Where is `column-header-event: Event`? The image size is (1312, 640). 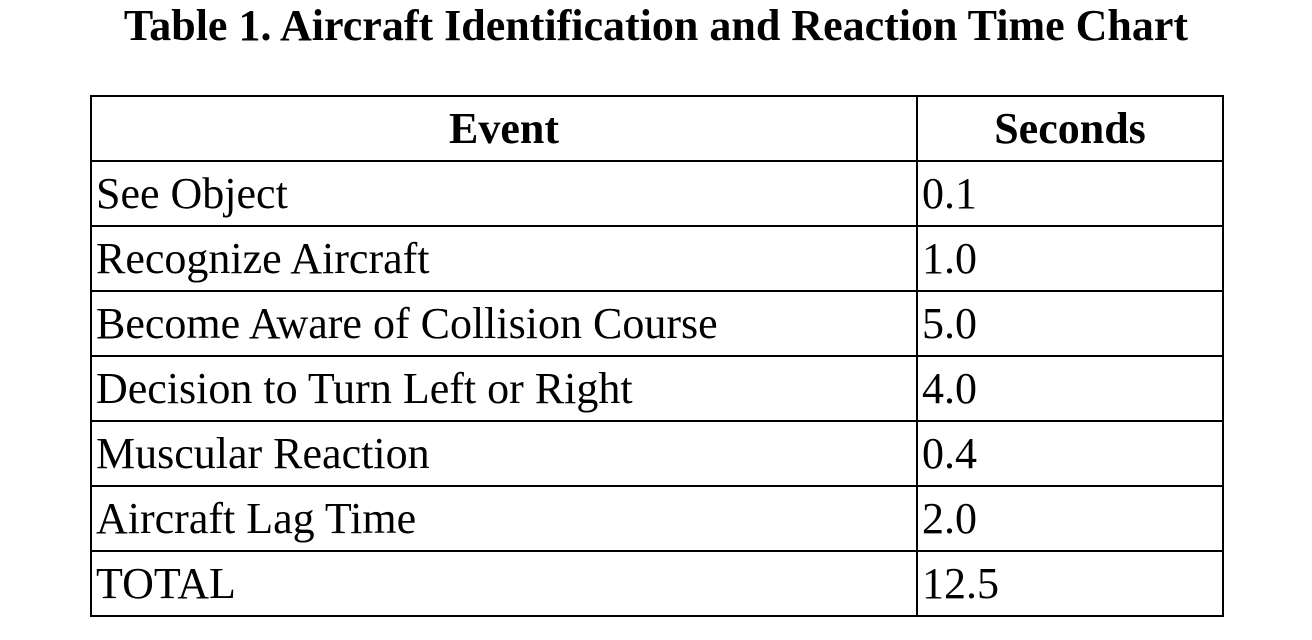
column-header-event: Event is located at coordinates (504, 128).